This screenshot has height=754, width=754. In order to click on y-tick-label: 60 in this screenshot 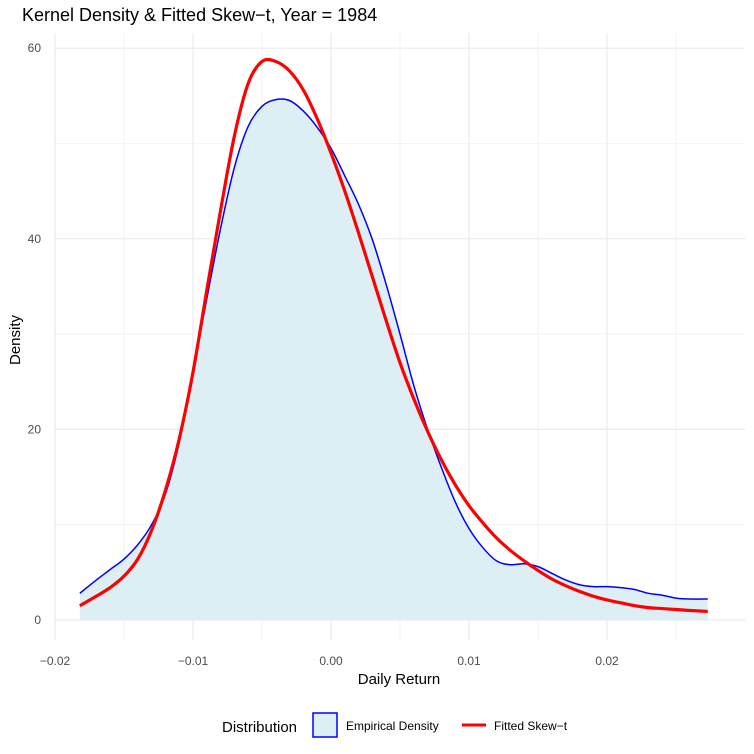, I will do `click(35, 48)`.